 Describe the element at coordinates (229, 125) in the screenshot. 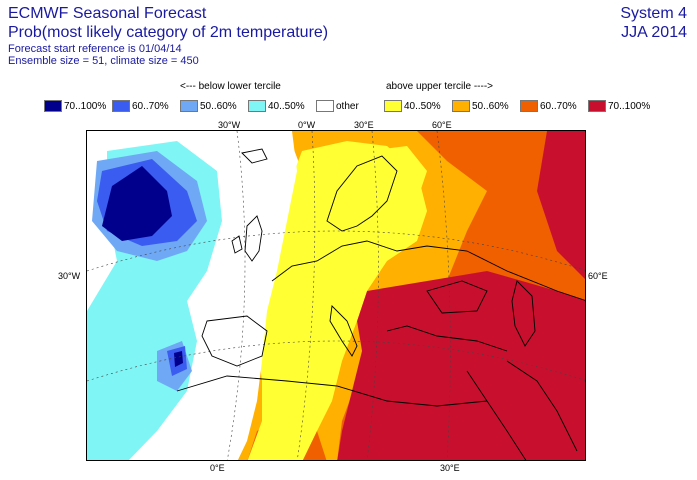

I see `axis-label-top: 30°W` at that location.